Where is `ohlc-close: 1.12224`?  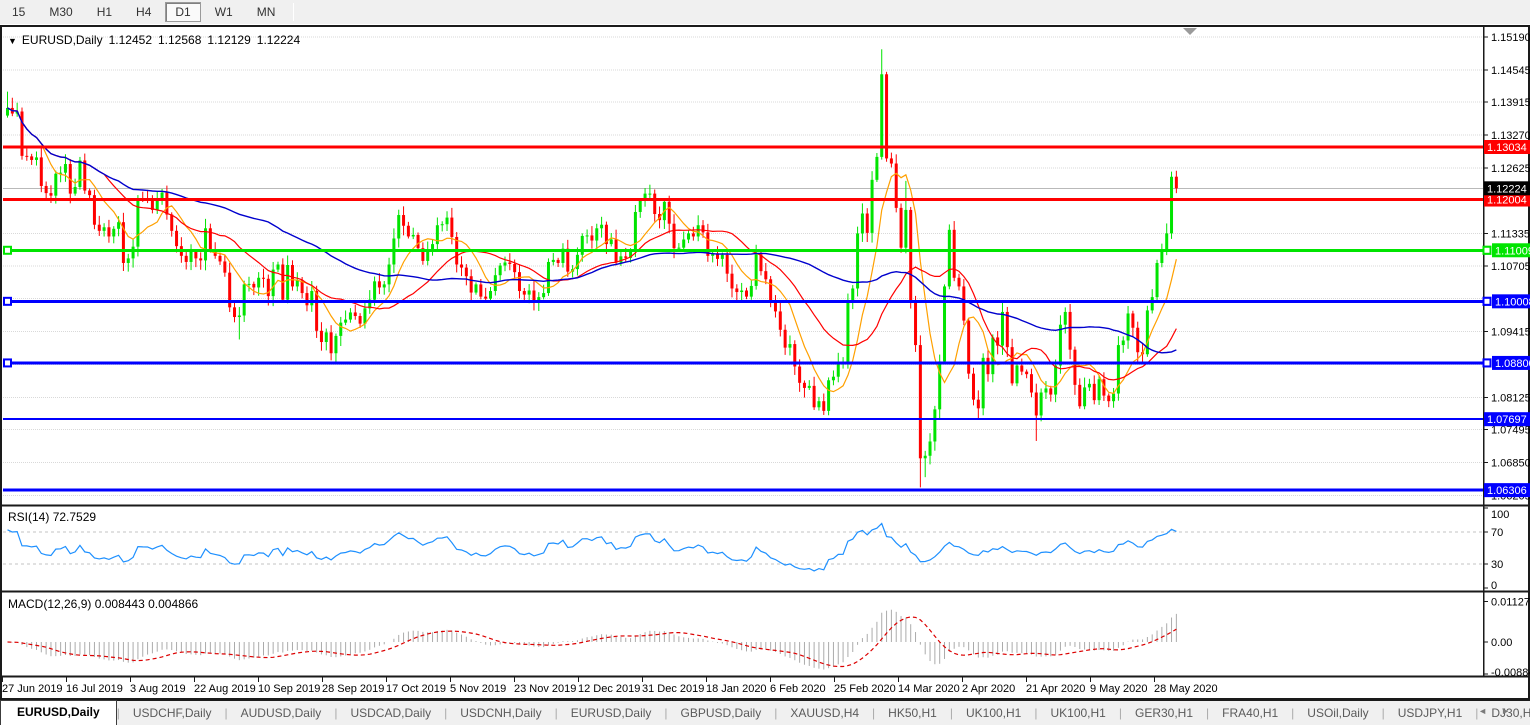 ohlc-close: 1.12224 is located at coordinates (278, 40).